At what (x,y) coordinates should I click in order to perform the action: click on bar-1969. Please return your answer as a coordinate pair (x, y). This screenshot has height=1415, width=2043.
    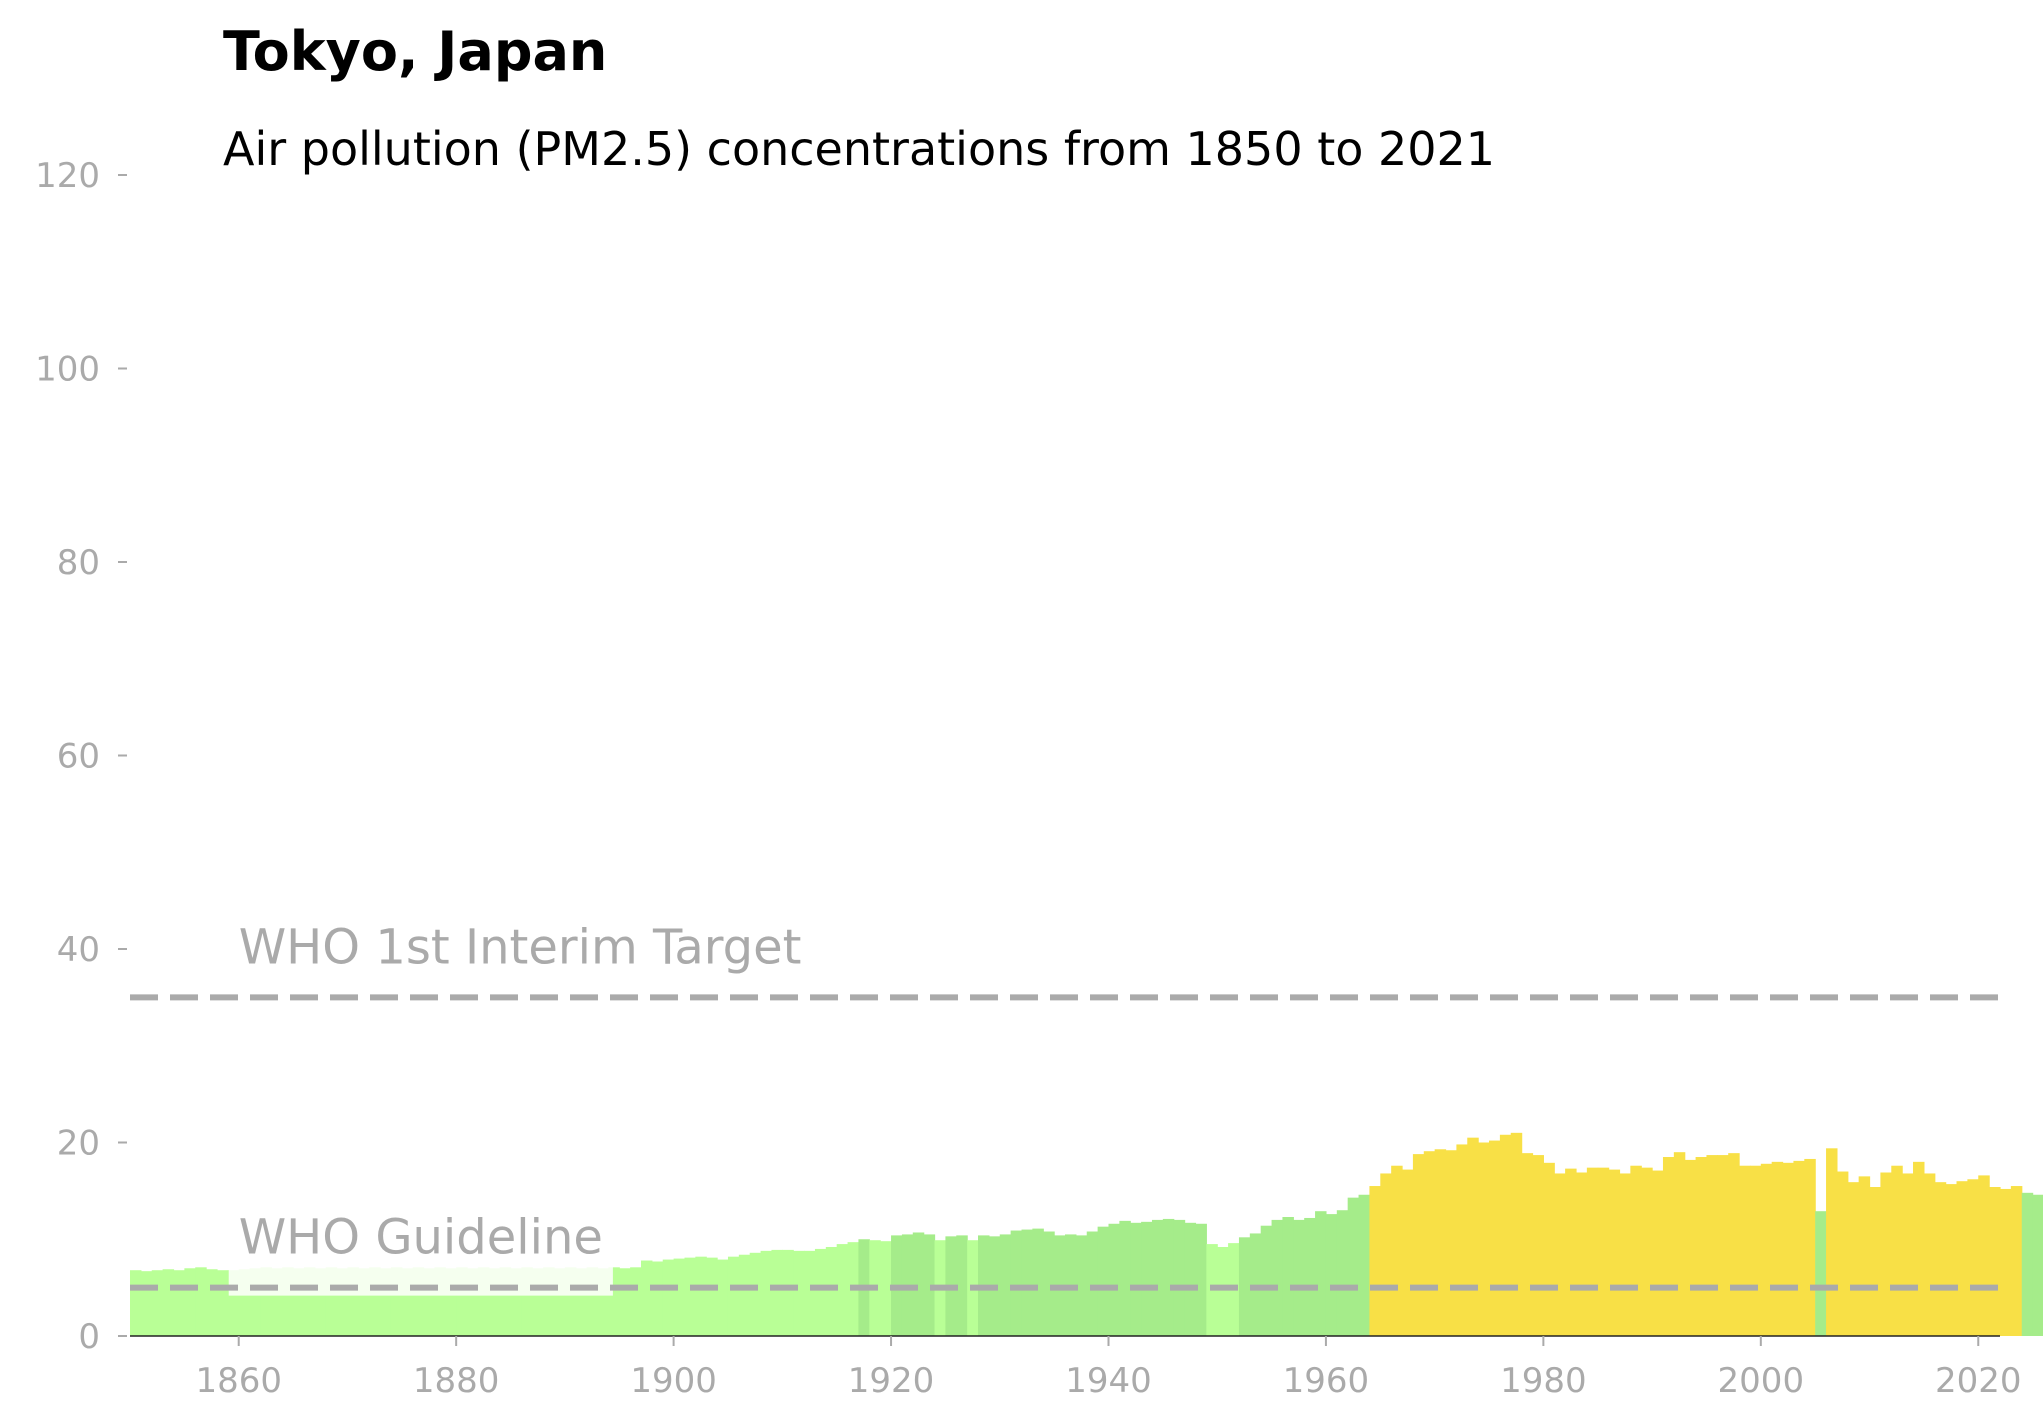
    Looking at the image, I should click on (1429, 1243).